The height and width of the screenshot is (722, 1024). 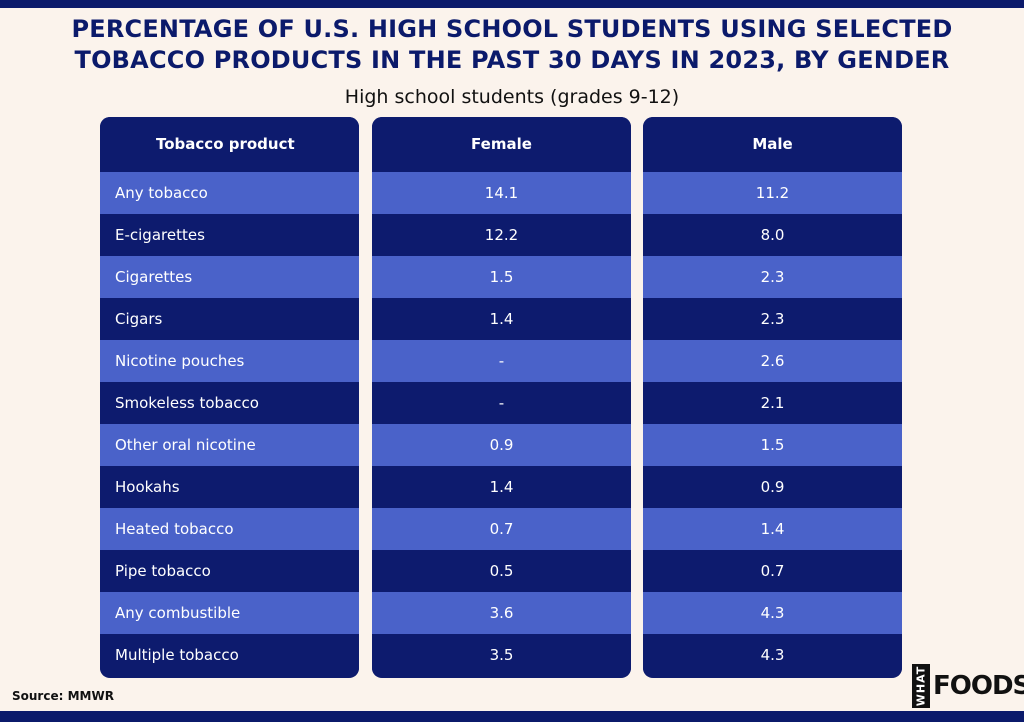 I want to click on bottom-border, so click(x=512, y=716).